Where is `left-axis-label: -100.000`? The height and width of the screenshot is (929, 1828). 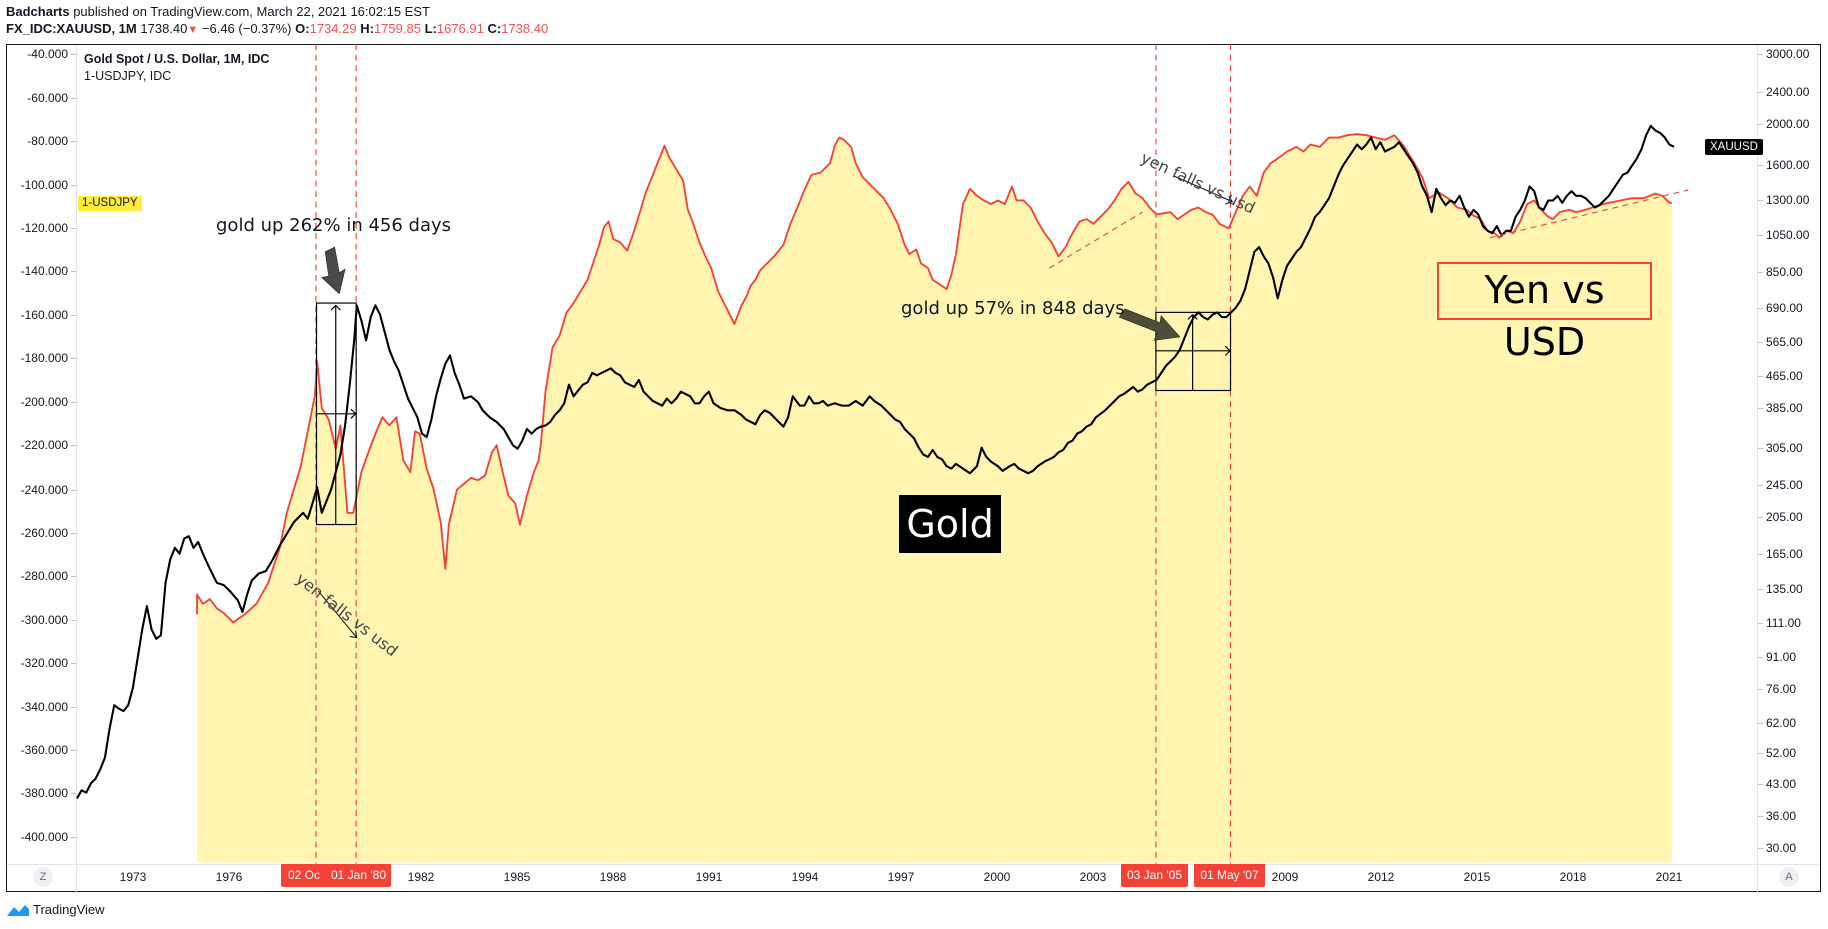
left-axis-label: -100.000 is located at coordinates (42, 185).